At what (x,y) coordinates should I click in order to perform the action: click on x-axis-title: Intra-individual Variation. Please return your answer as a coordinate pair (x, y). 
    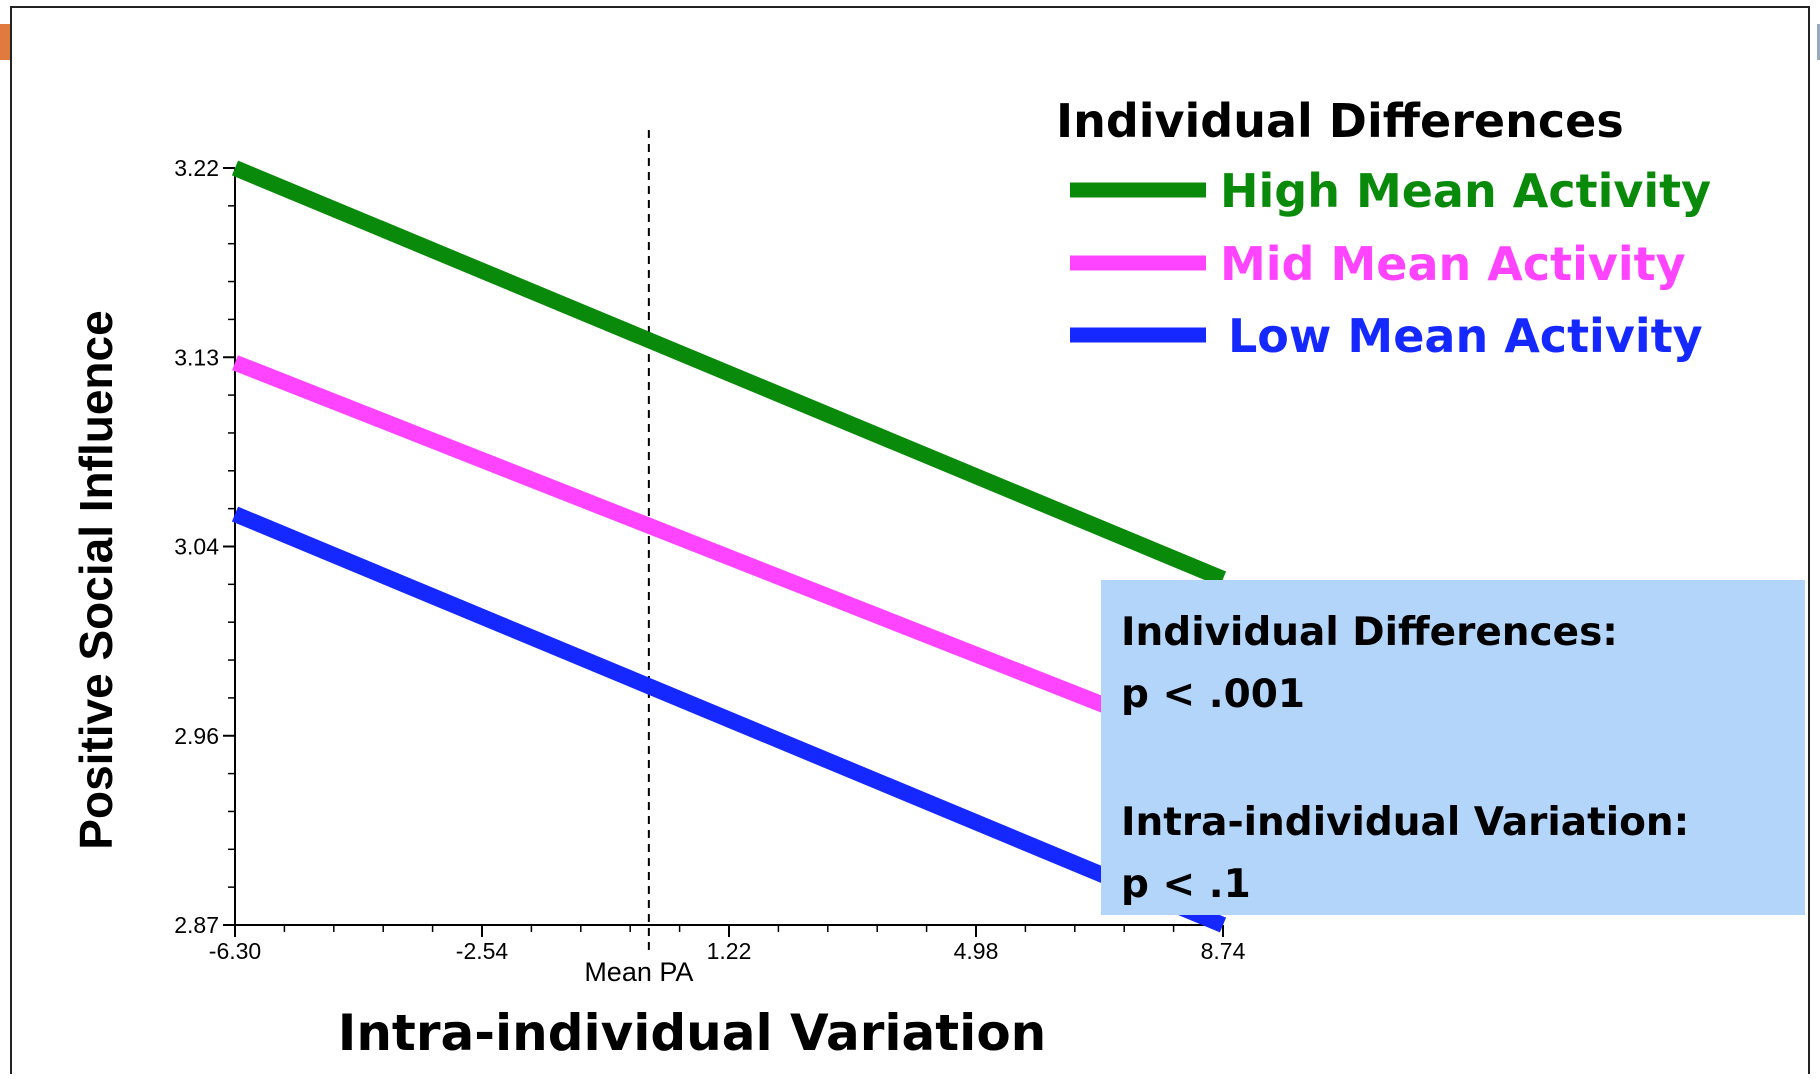
    Looking at the image, I should click on (692, 1033).